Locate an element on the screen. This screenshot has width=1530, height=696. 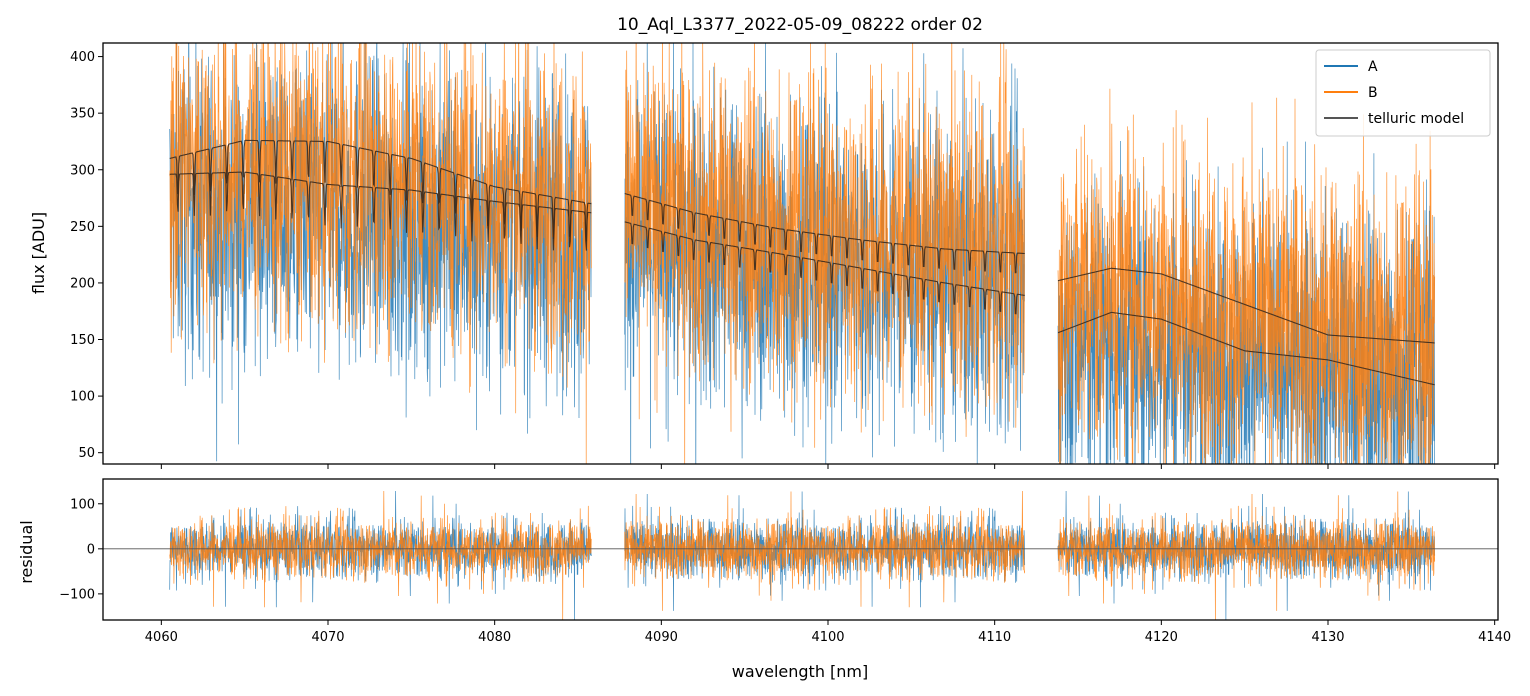
legend-label-a: A is located at coordinates (1373, 67).